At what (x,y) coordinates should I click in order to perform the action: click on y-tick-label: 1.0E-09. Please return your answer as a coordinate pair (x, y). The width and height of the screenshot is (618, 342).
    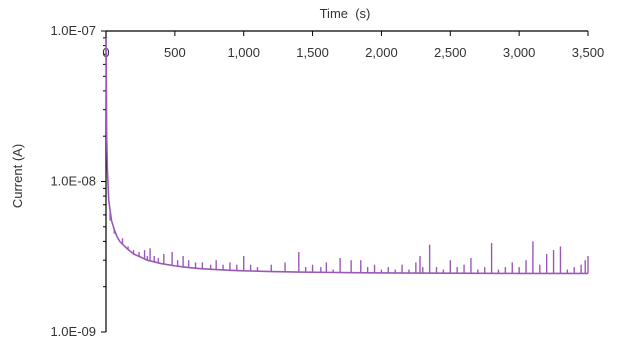
    Looking at the image, I should click on (73, 331).